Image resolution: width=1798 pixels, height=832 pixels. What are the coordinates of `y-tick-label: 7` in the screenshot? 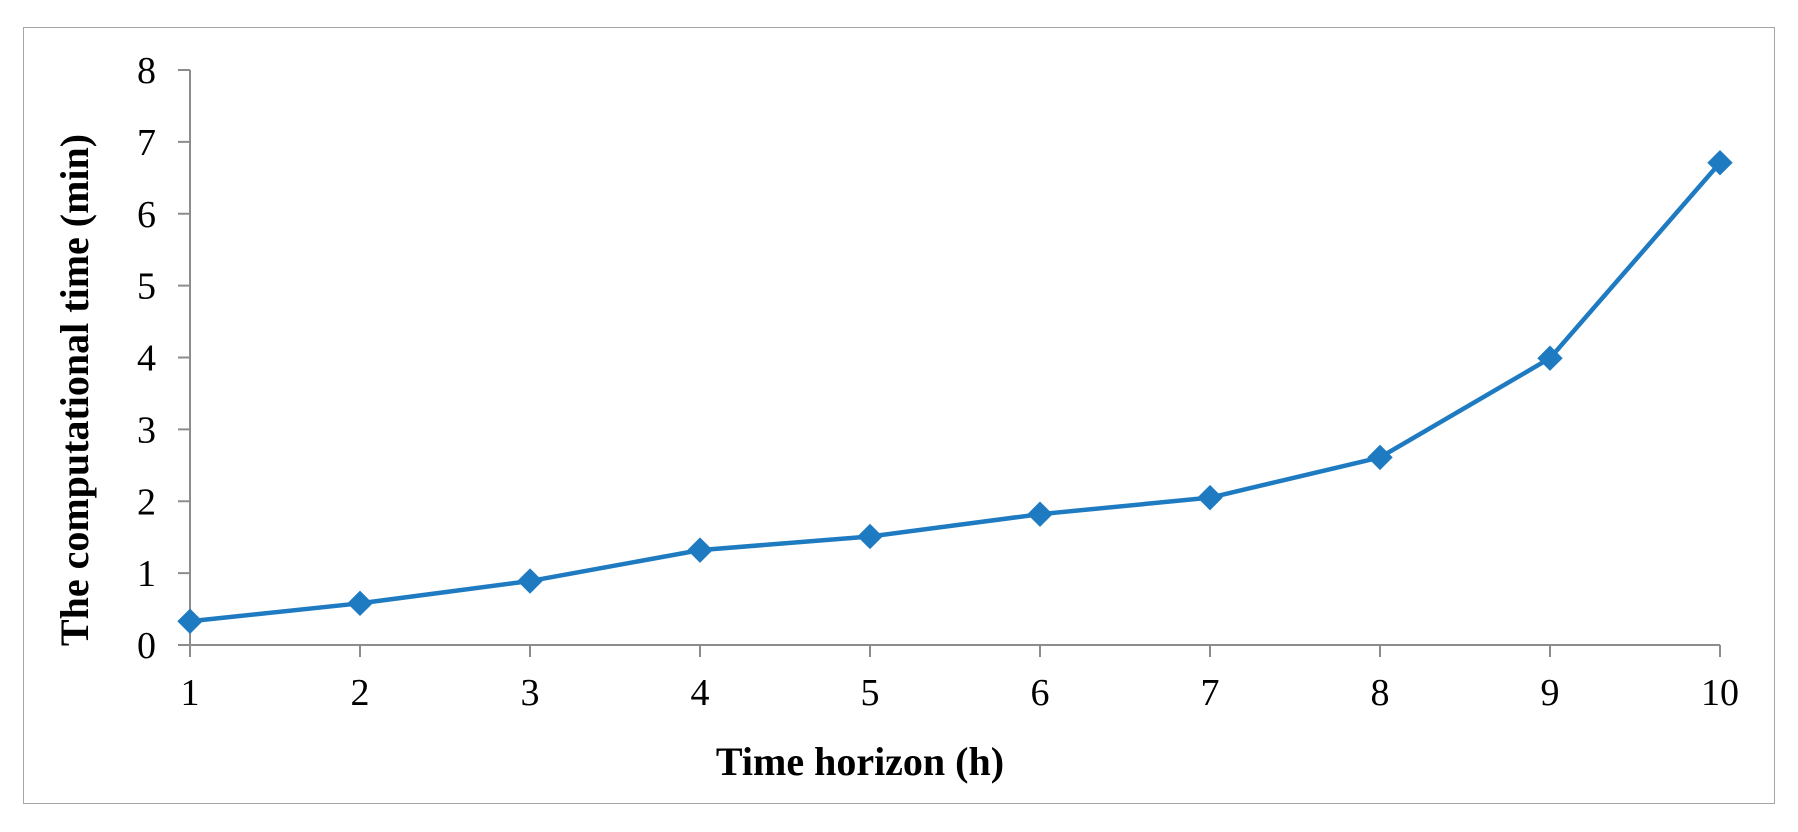 It's located at (146, 143).